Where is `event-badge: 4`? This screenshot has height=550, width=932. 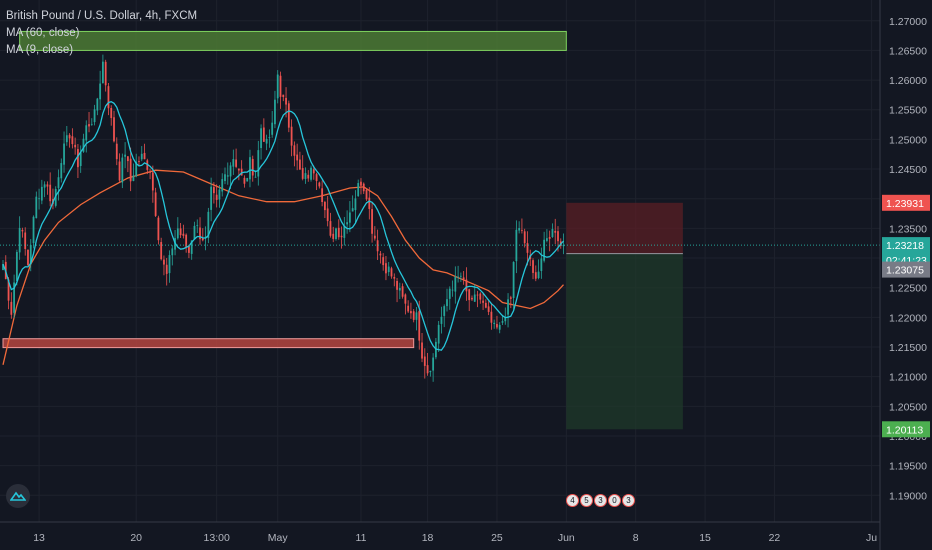
event-badge: 4 is located at coordinates (572, 500).